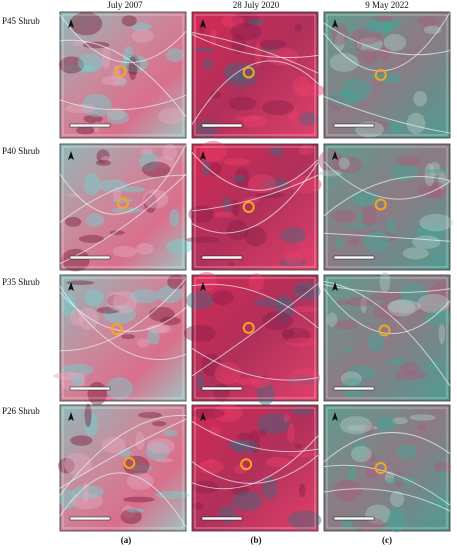 This screenshot has width=457, height=555. Describe the element at coordinates (256, 540) in the screenshot. I see `caption: (b)` at that location.